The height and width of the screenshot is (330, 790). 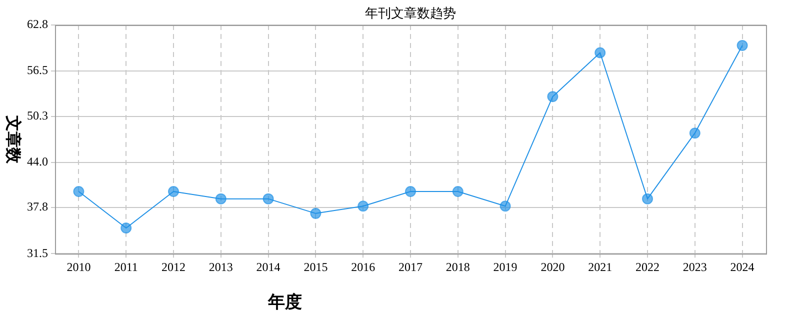 I want to click on y-tick-label: 62.8, so click(x=37, y=24).